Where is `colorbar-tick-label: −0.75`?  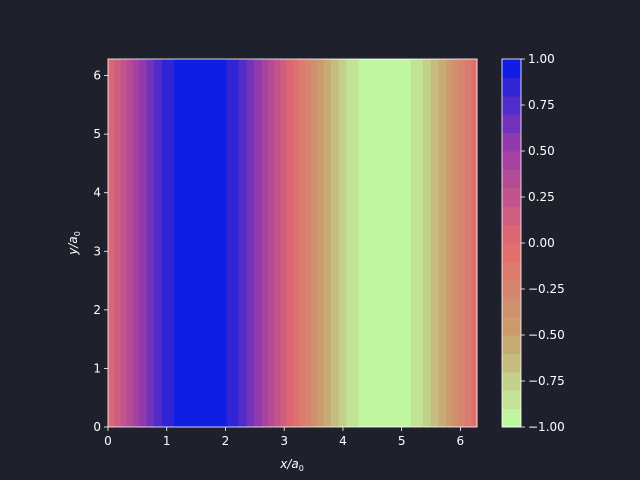
colorbar-tick-label: −0.75 is located at coordinates (546, 381).